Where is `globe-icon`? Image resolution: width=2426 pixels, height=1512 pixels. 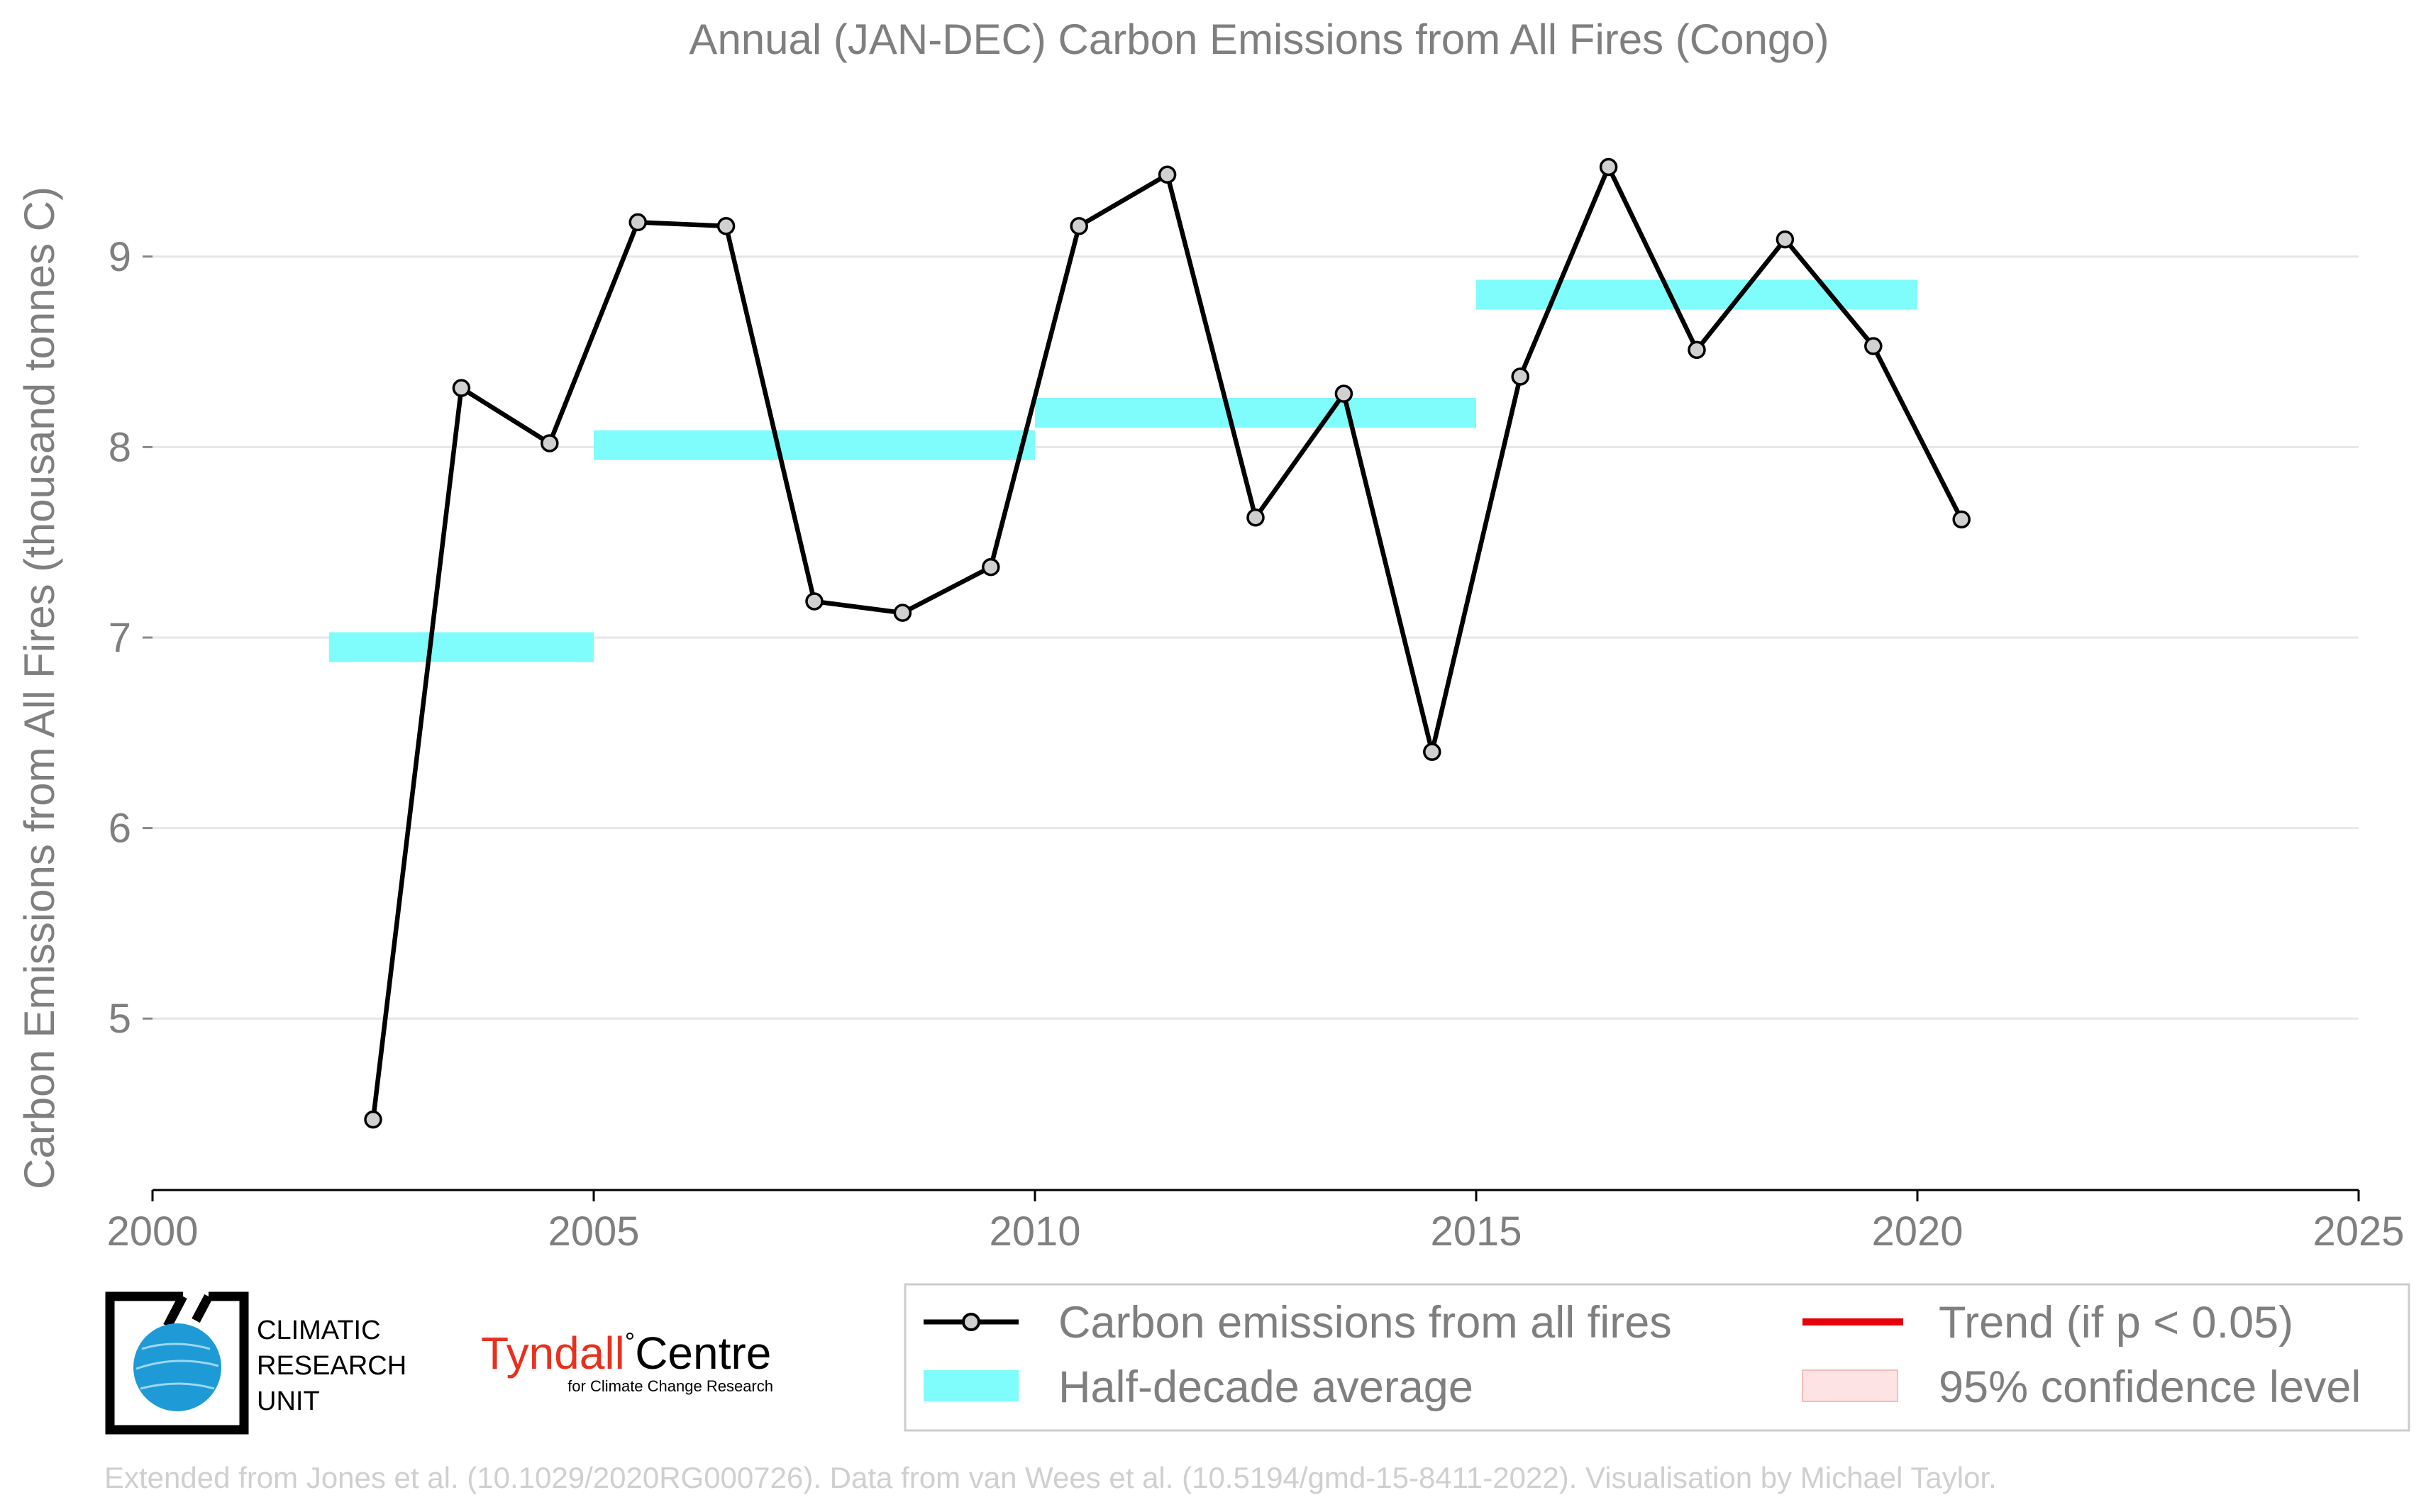 globe-icon is located at coordinates (177, 1367).